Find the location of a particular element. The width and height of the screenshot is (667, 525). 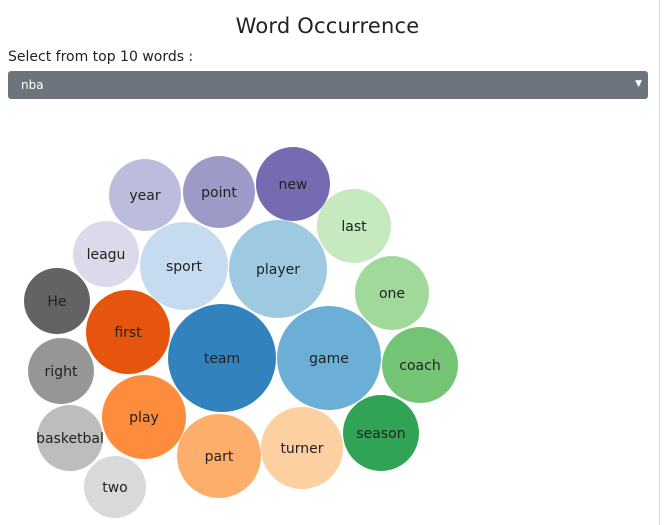

bubble-right: right is located at coordinates (61, 371).